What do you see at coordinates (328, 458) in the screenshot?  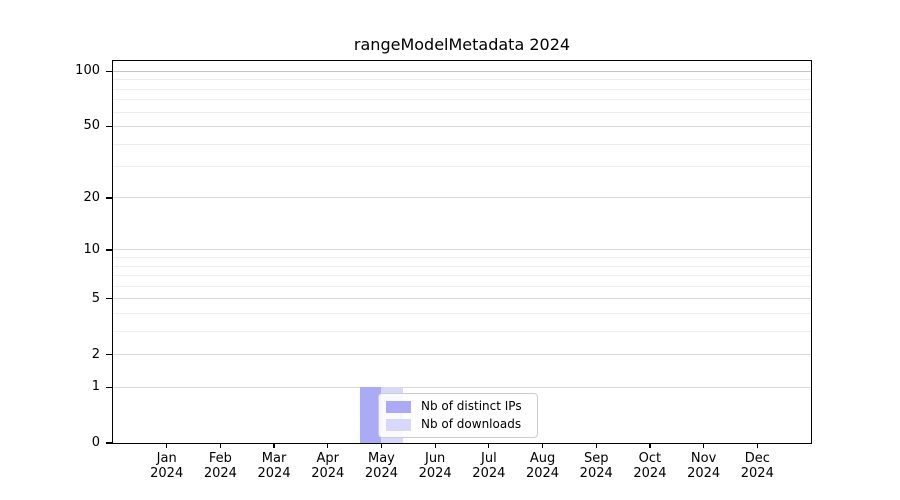 I see `x-tick-month: Apr` at bounding box center [328, 458].